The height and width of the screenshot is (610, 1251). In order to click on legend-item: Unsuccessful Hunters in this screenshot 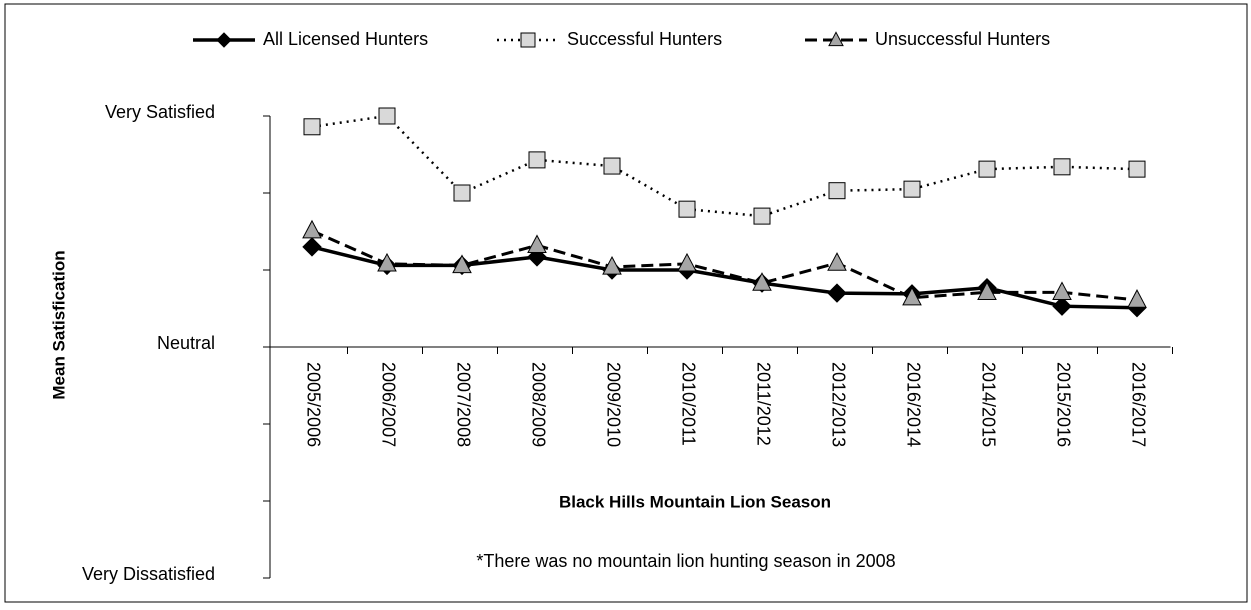, I will do `click(927, 39)`.